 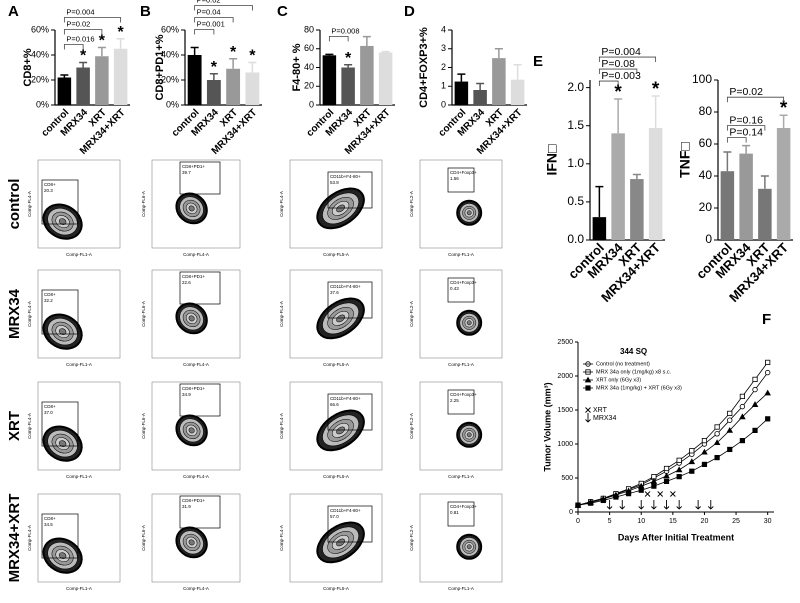 What do you see at coordinates (641, 521) in the screenshot?
I see `x-tick-label: 10` at bounding box center [641, 521].